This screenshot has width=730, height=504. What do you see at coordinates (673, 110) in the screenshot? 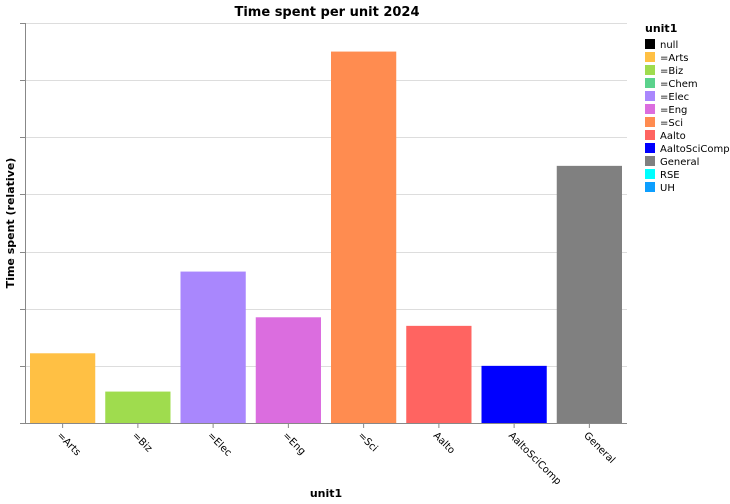
I see `legend-label: =Eng` at bounding box center [673, 110].